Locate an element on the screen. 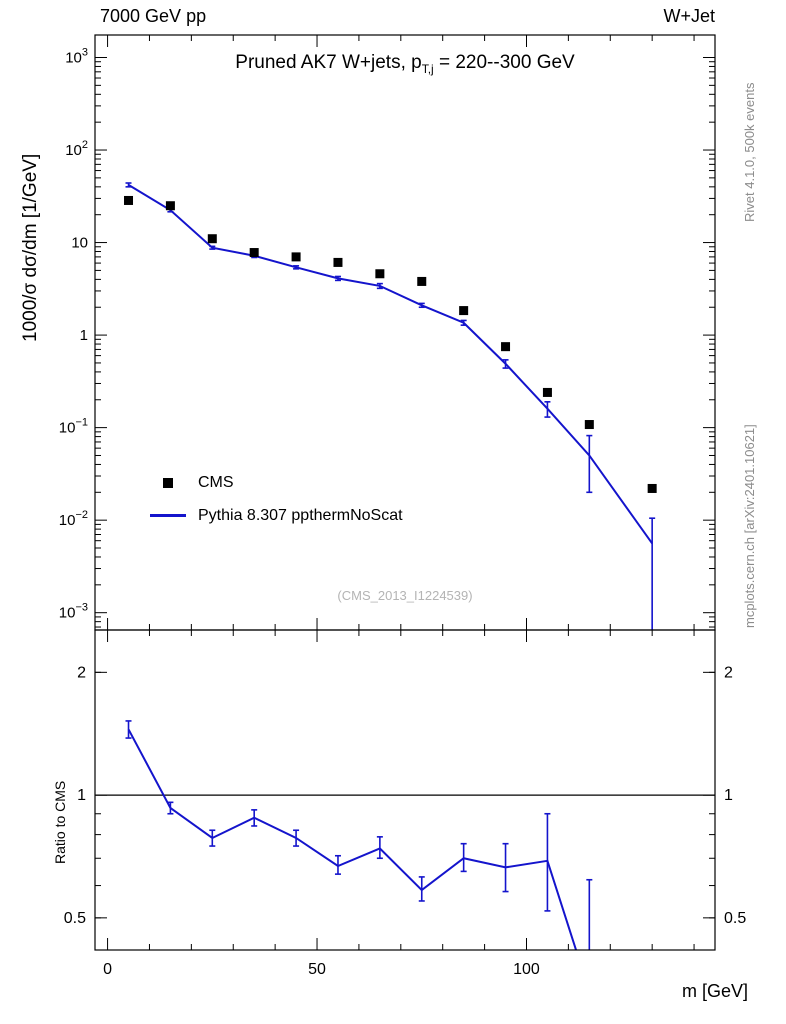 The image size is (786, 1024). svg-text: 10⁻³ is located at coordinates (73, 612).